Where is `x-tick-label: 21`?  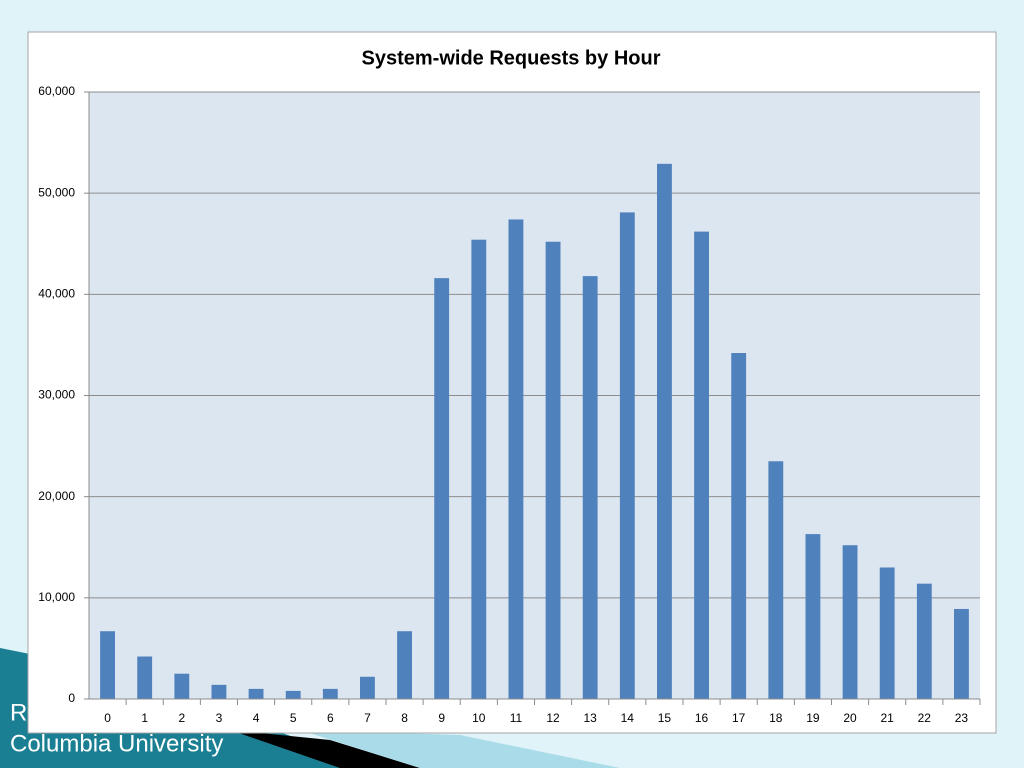
x-tick-label: 21 is located at coordinates (888, 718).